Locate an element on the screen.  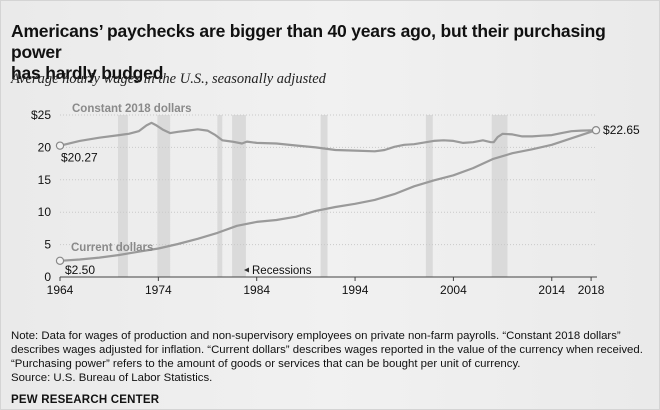
series-line-constant-dollars is located at coordinates (328, 137).